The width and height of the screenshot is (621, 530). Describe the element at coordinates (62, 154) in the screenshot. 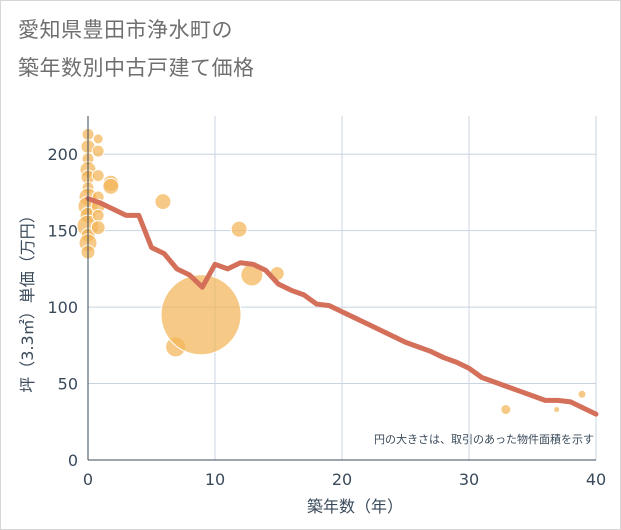

I see `y-tick-label-4: 200` at that location.